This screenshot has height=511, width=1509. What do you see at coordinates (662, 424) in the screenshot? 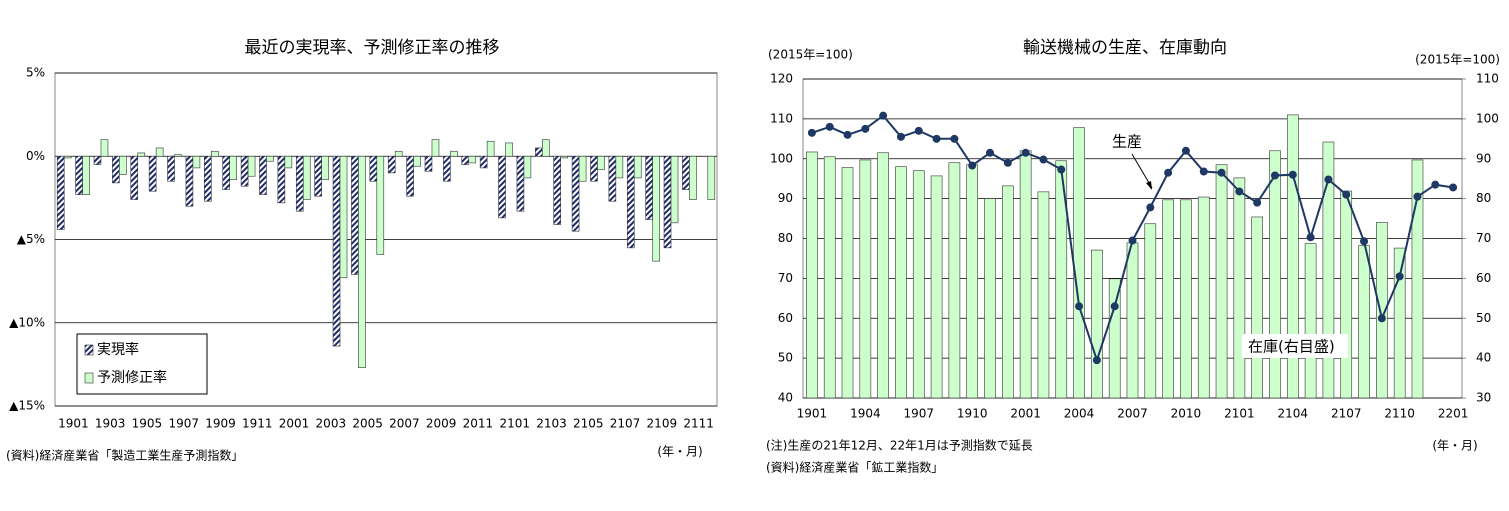
I see `x-tick-label: 2109` at bounding box center [662, 424].